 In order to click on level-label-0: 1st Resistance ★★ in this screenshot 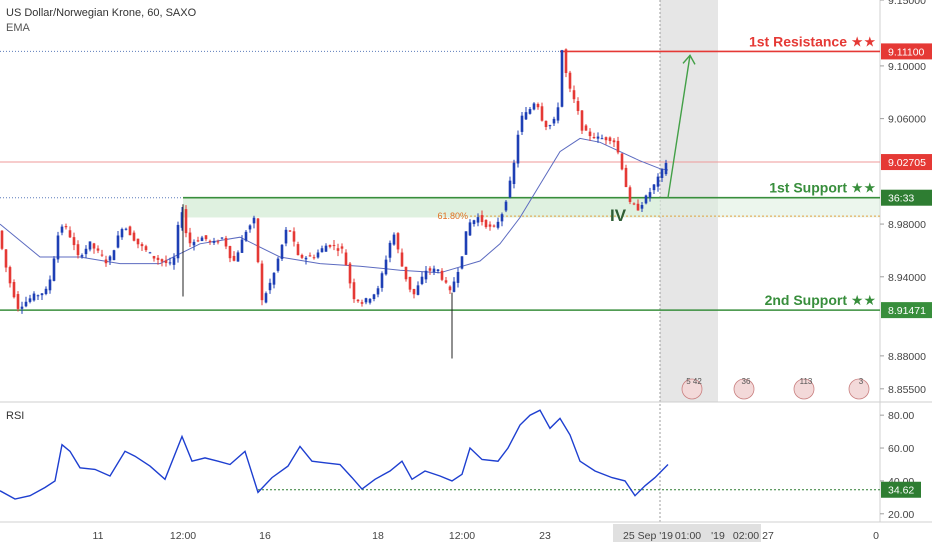, I will do `click(812, 41)`.